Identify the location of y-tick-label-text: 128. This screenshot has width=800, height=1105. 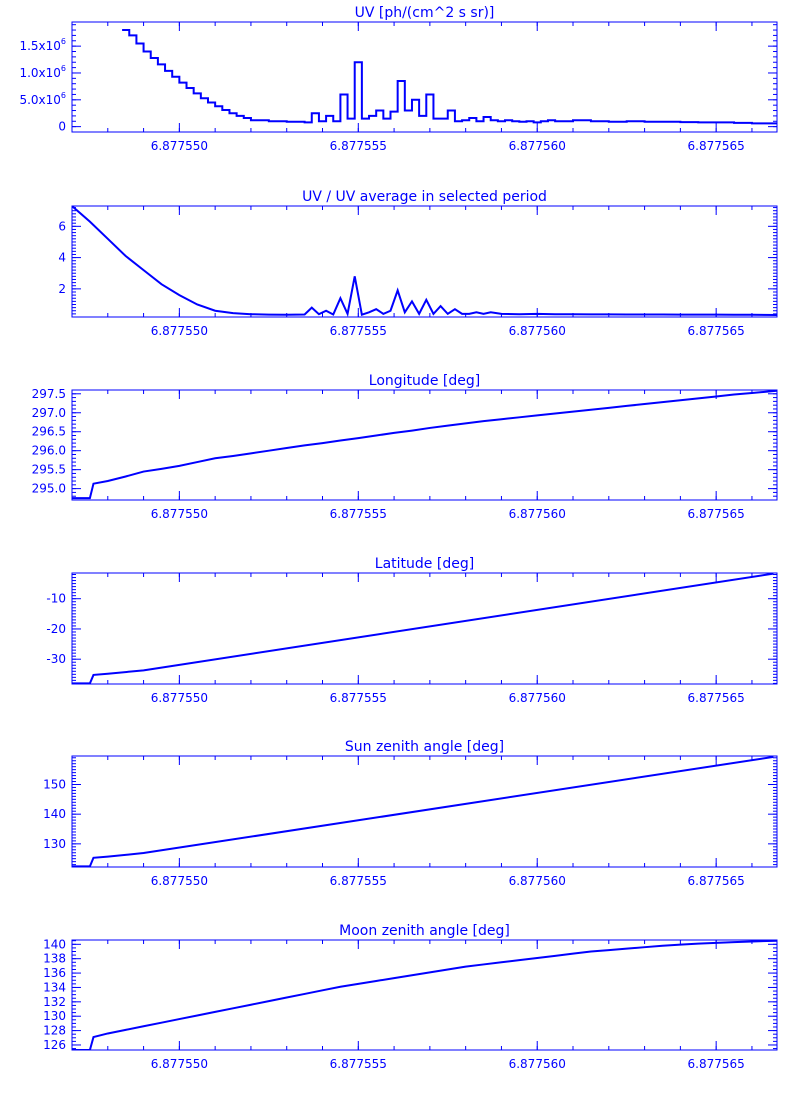
(54, 1031).